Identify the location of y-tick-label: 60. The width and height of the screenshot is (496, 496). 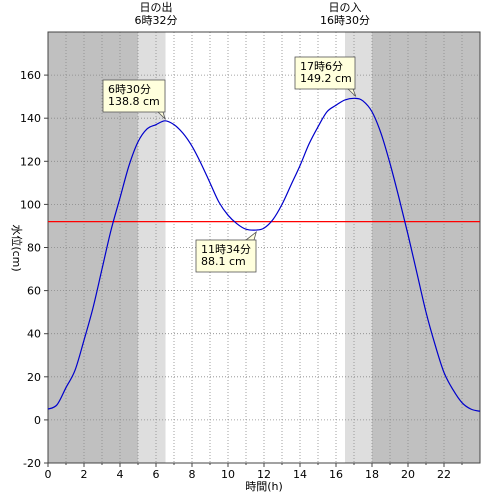
(34, 291).